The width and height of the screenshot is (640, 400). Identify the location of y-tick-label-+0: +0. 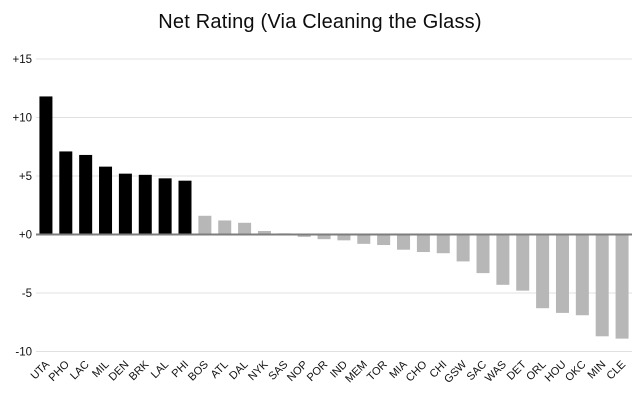
(25, 236).